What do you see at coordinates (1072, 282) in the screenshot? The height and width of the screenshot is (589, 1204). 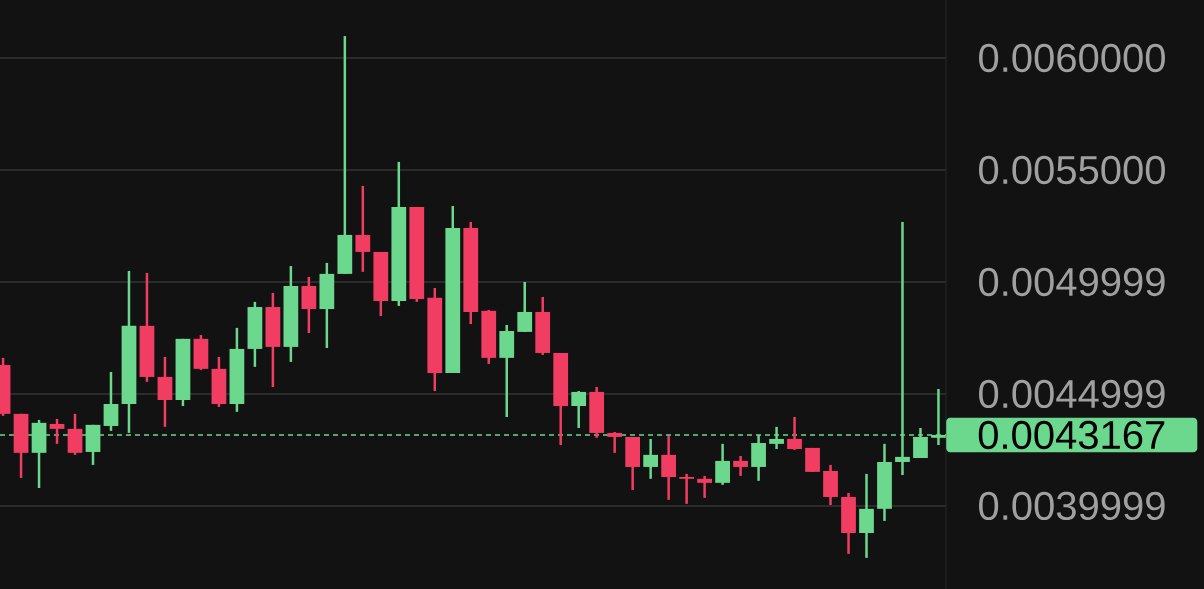 I see `y-tick-label: 0.0049999` at bounding box center [1072, 282].